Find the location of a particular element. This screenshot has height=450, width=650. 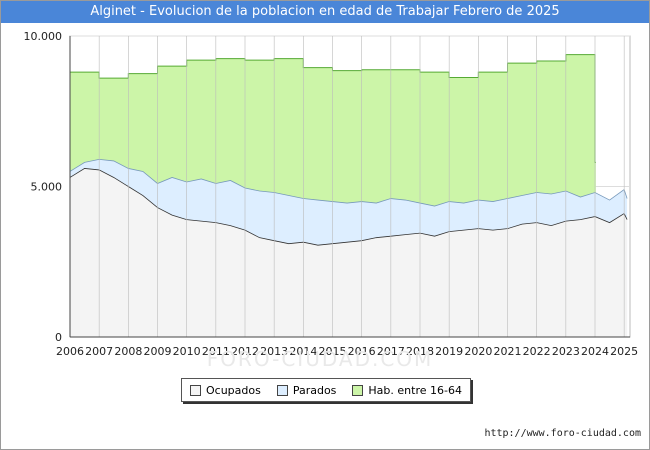

x-tick-label: 2010 is located at coordinates (187, 351).